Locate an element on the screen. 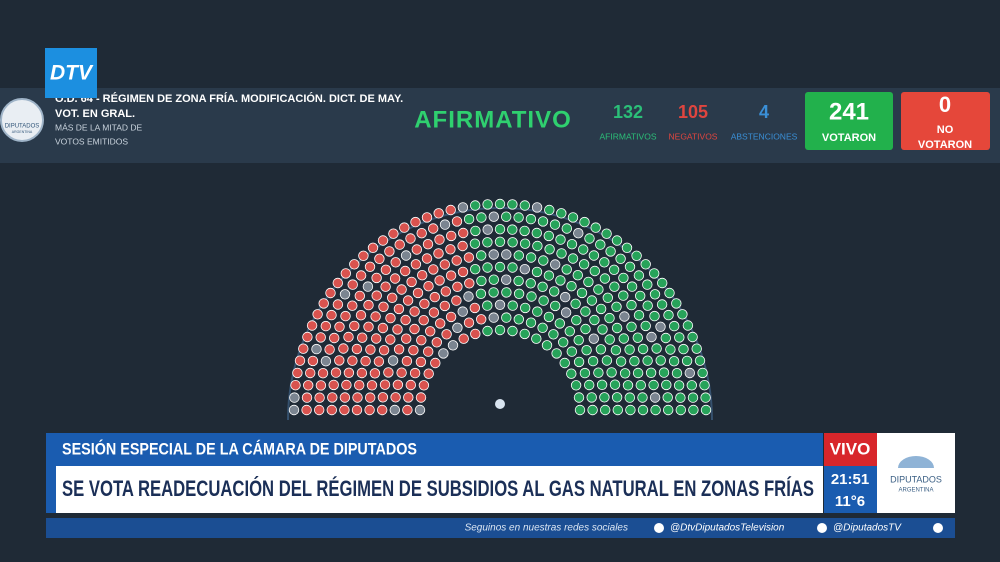  live-box is located at coordinates (850, 449).